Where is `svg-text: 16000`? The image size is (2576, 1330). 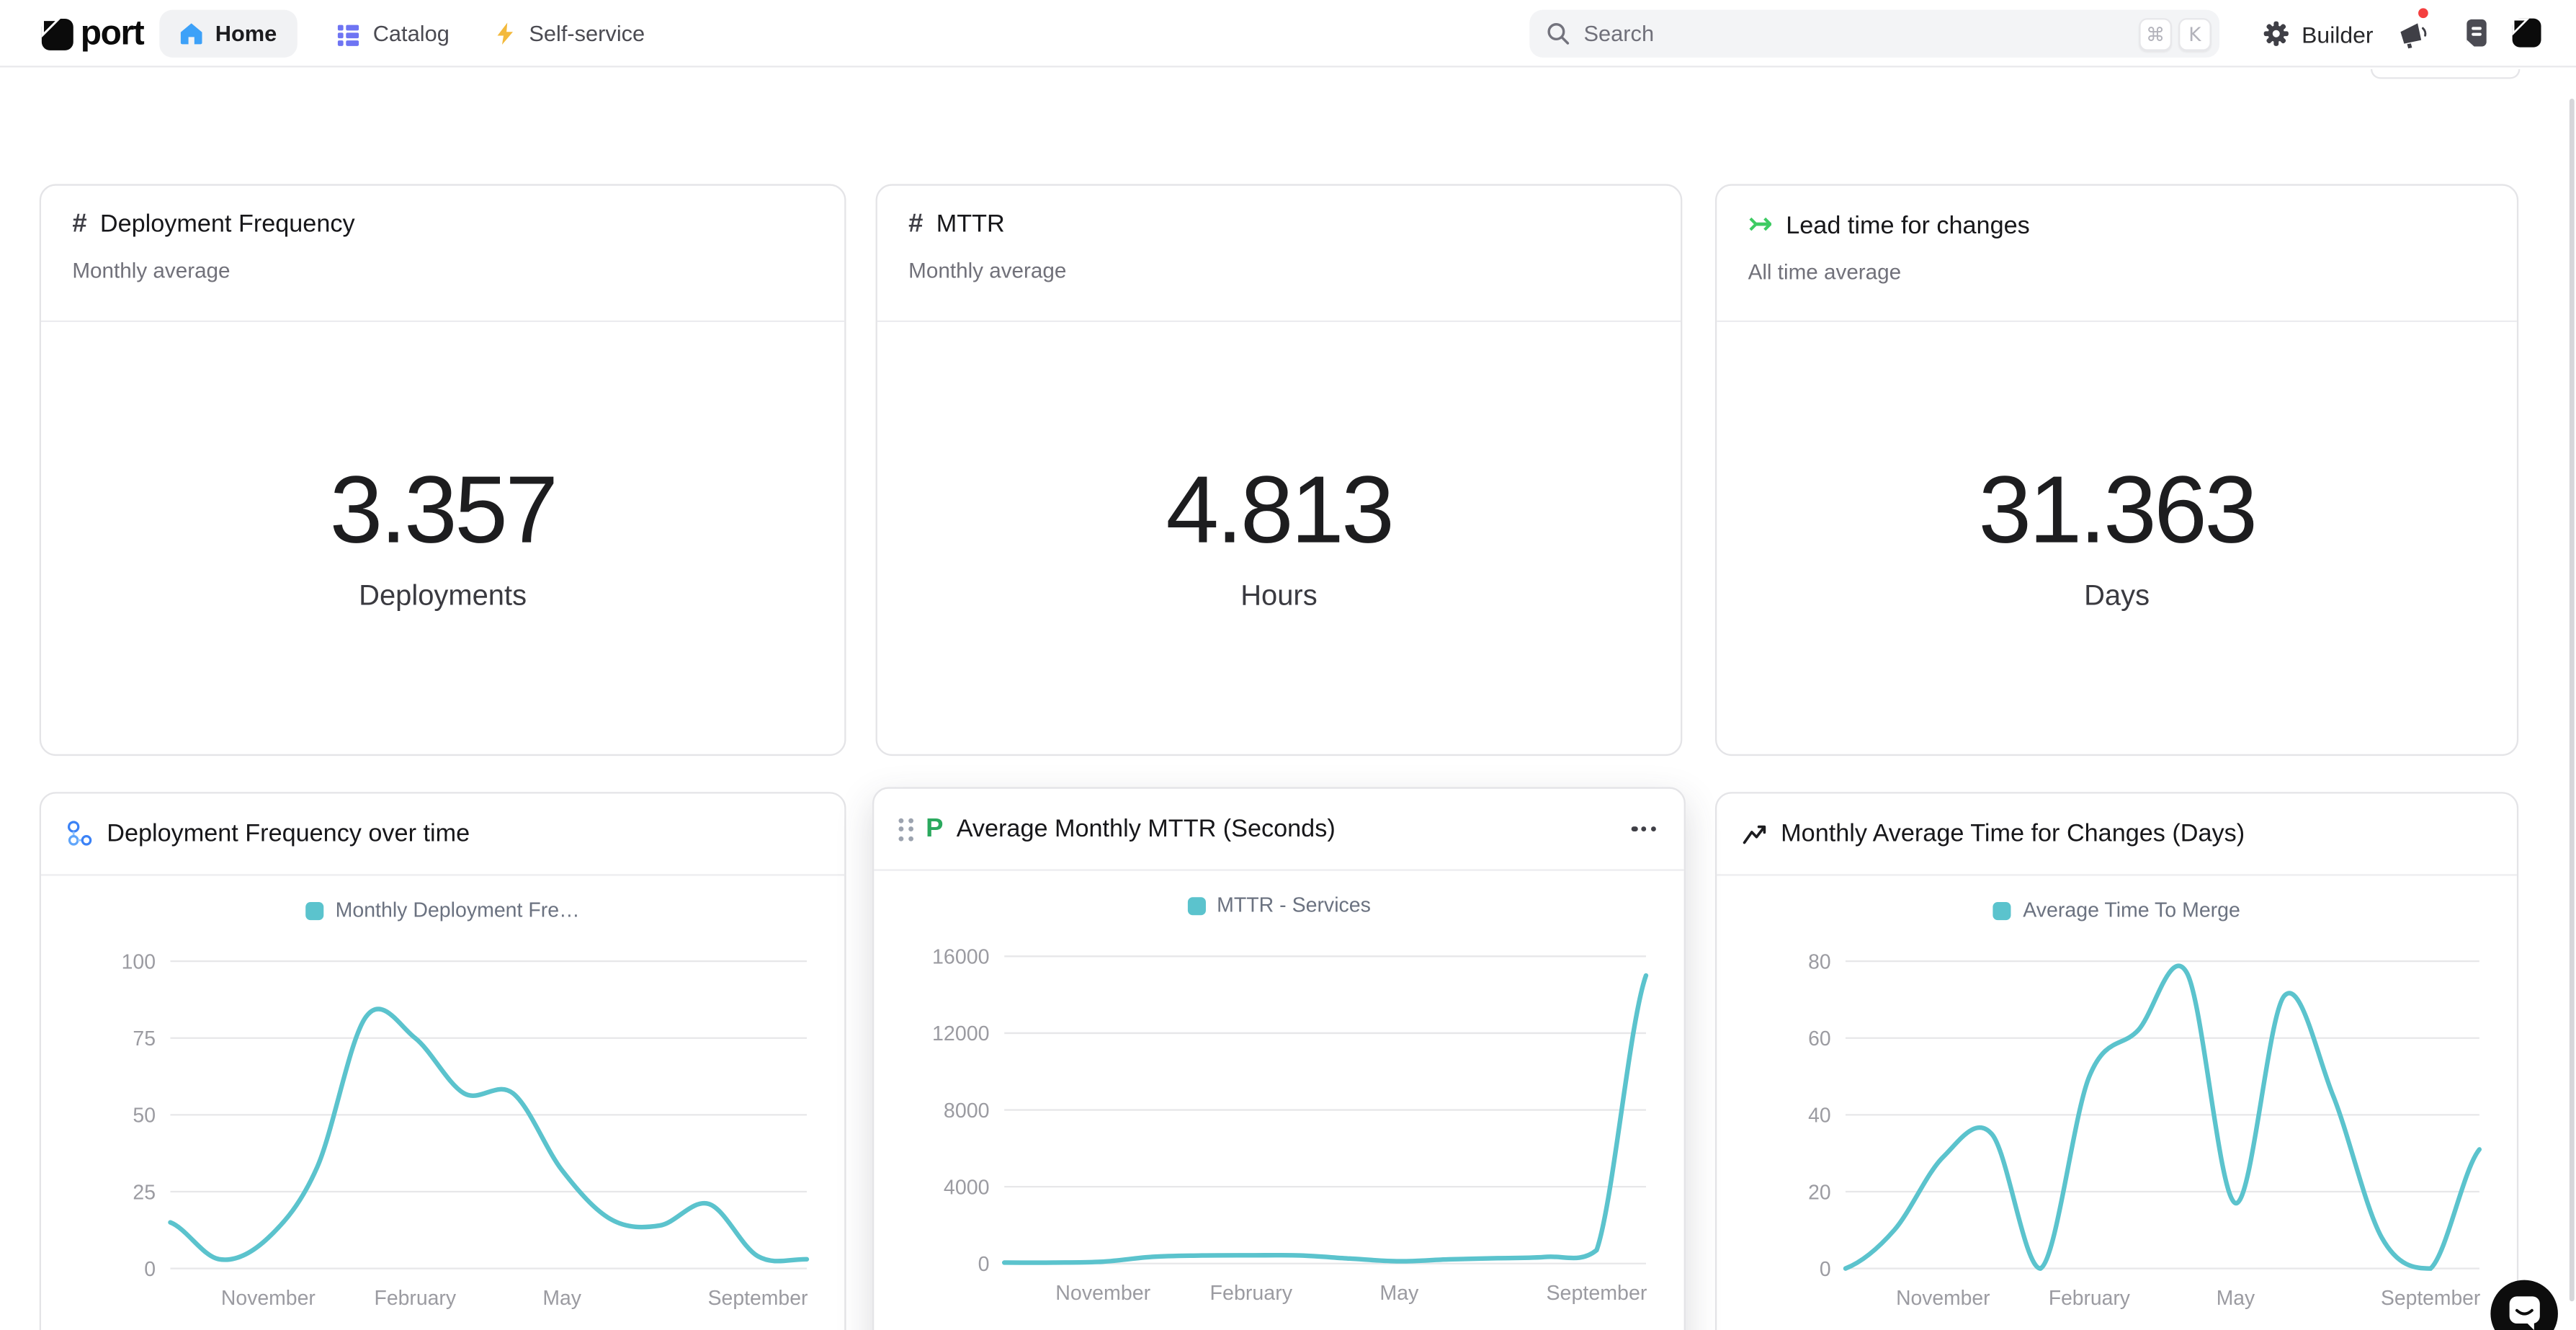 svg-text: 16000 is located at coordinates (961, 957).